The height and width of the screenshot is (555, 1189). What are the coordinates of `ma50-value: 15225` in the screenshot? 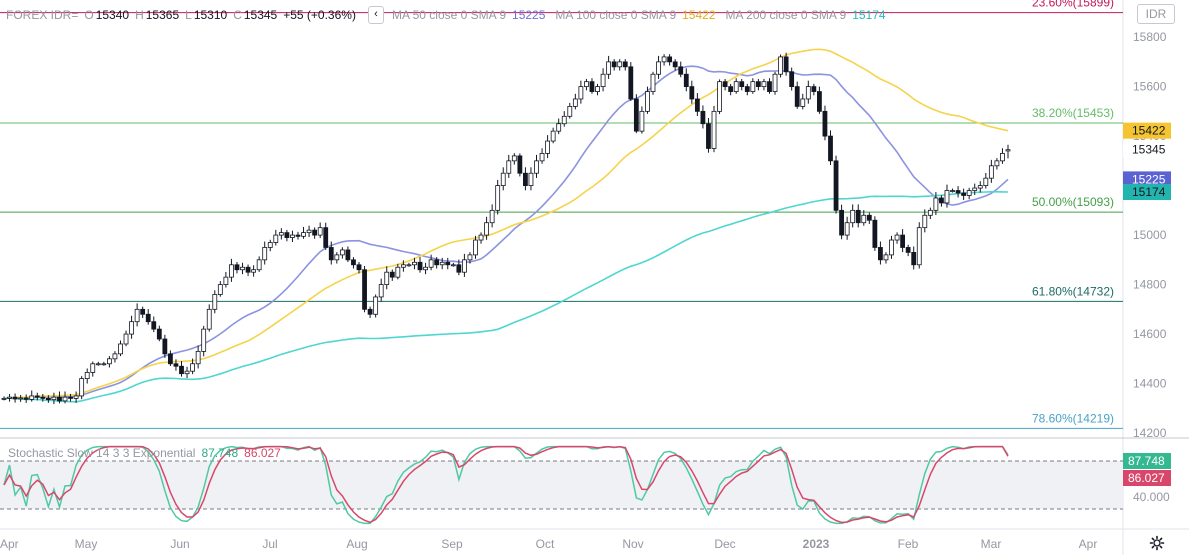 It's located at (529, 15).